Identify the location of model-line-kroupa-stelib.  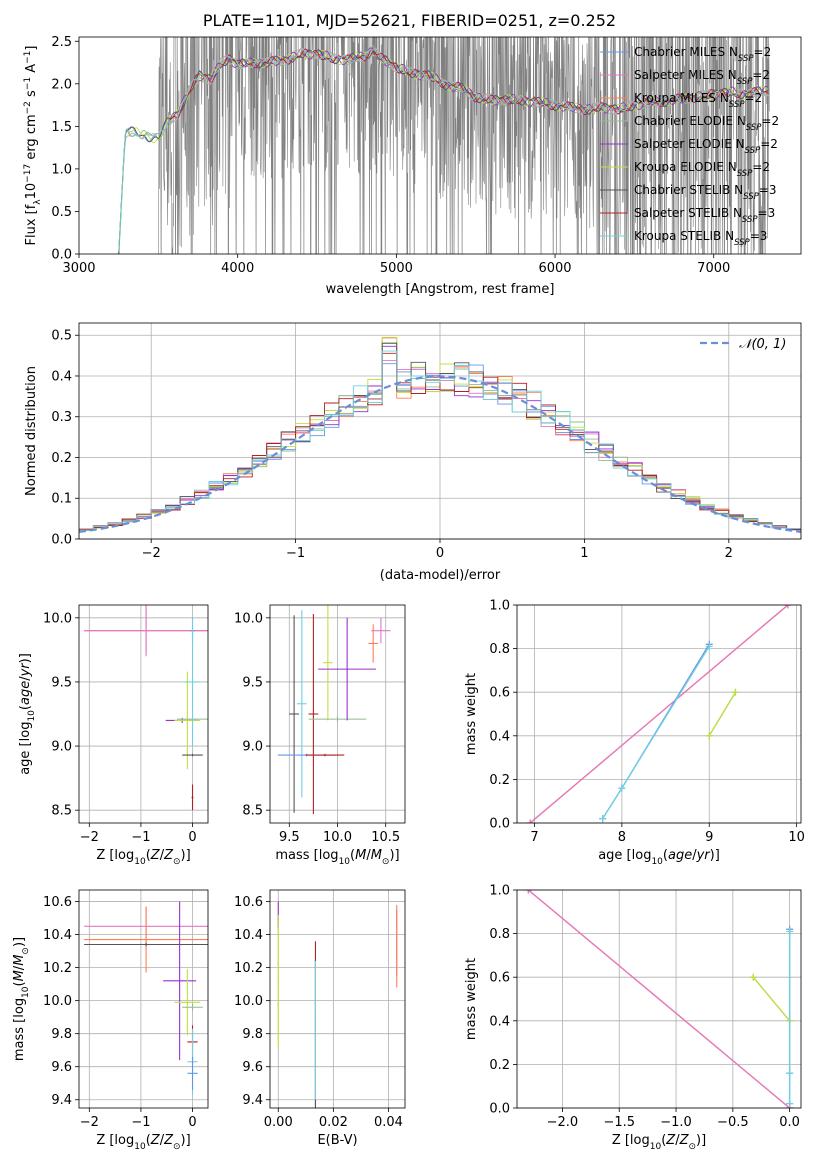
(444, 150).